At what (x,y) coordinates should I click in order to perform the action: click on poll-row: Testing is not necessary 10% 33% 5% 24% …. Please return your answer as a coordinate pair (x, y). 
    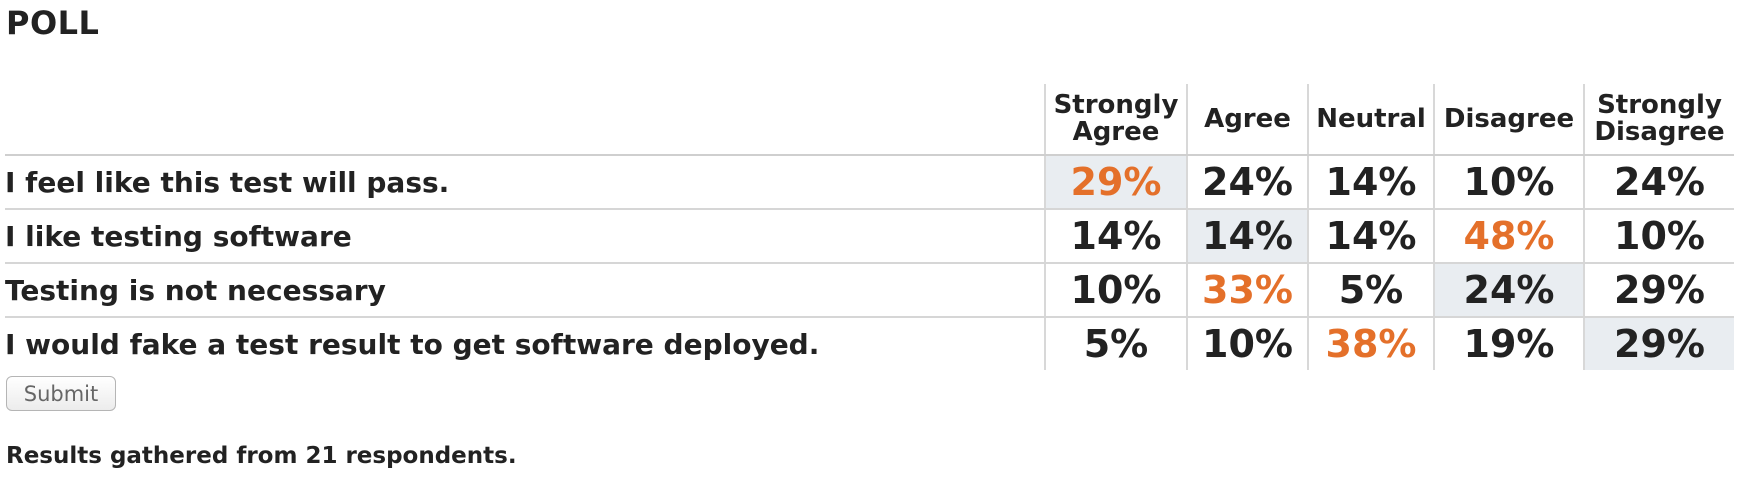
    Looking at the image, I should click on (869, 290).